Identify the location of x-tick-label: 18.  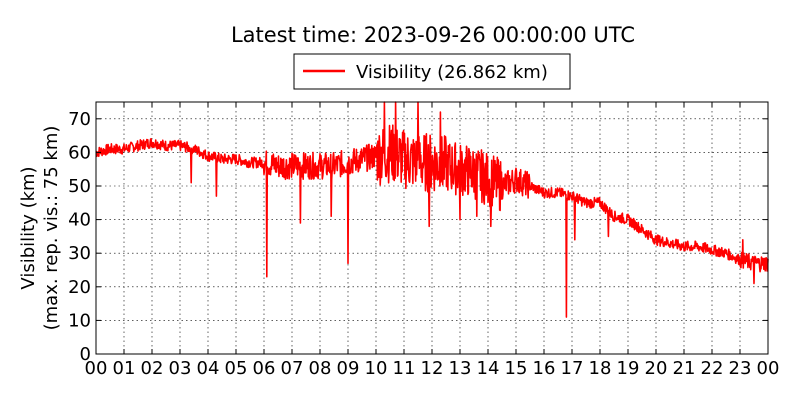
(600, 368).